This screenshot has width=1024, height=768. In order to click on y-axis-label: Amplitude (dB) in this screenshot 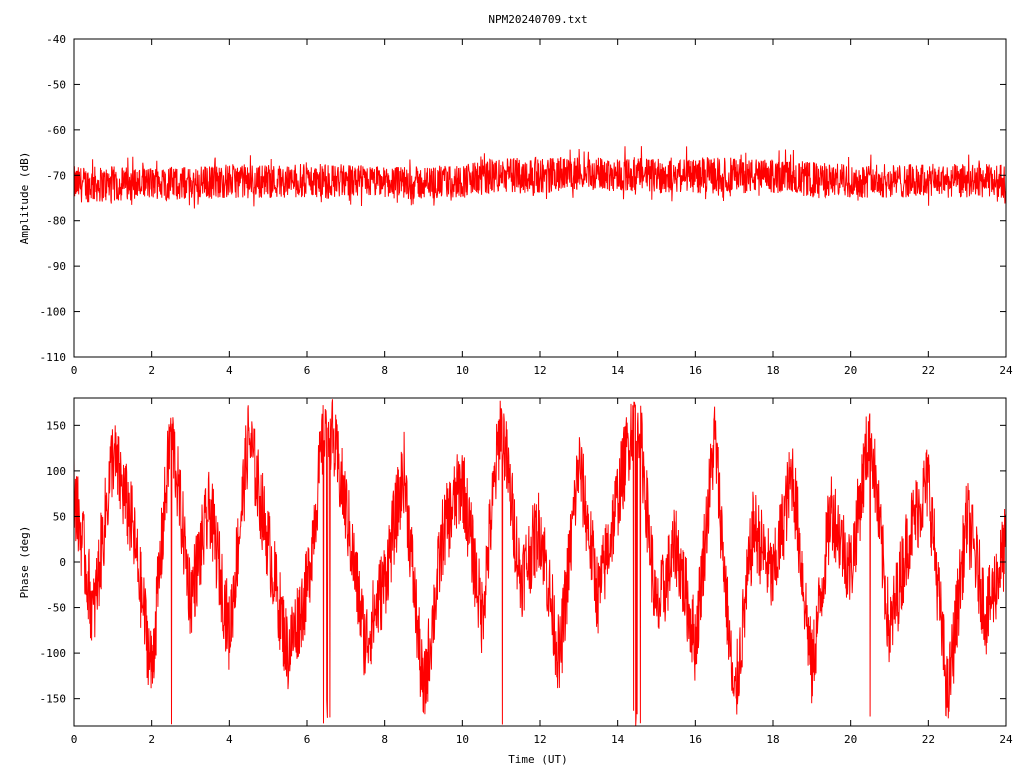, I will do `click(24, 198)`.